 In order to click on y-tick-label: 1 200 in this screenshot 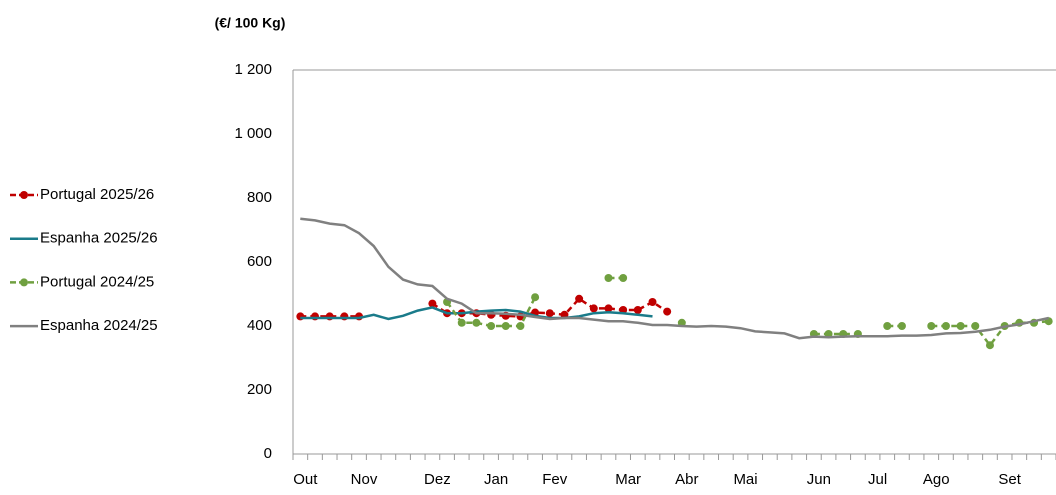, I will do `click(253, 69)`.